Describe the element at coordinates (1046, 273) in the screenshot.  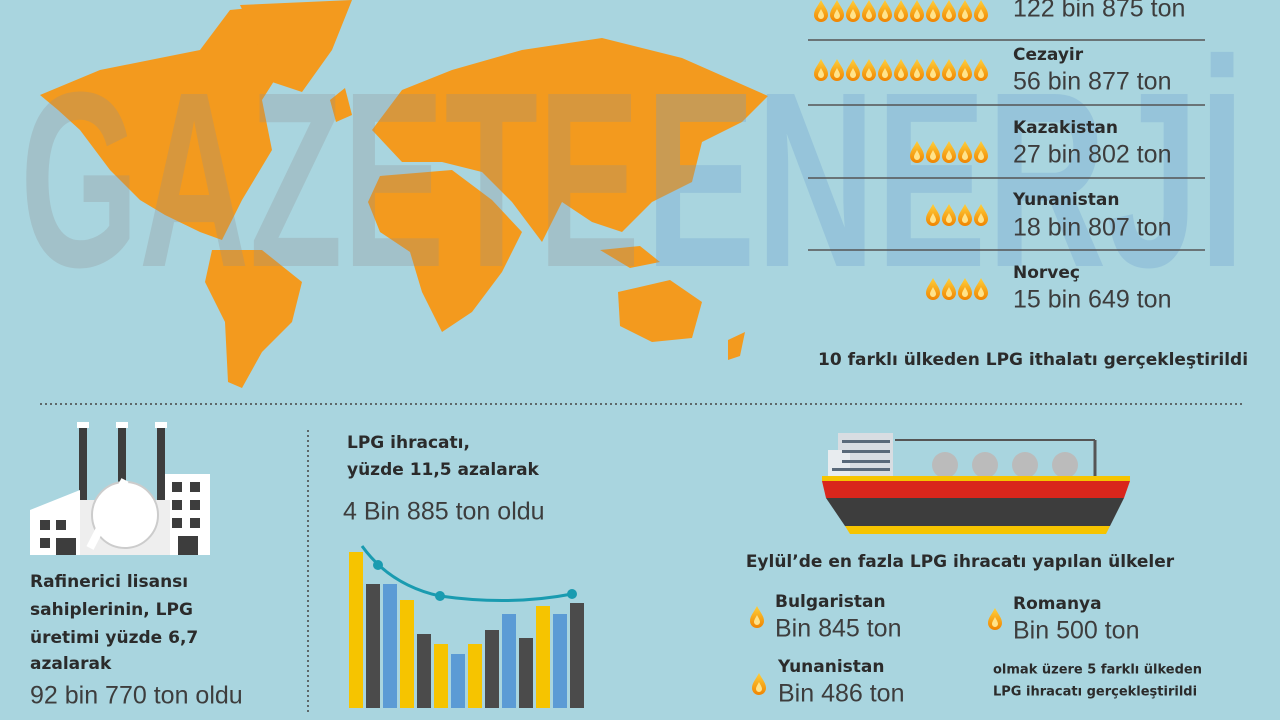
I see `country: Norveç` at that location.